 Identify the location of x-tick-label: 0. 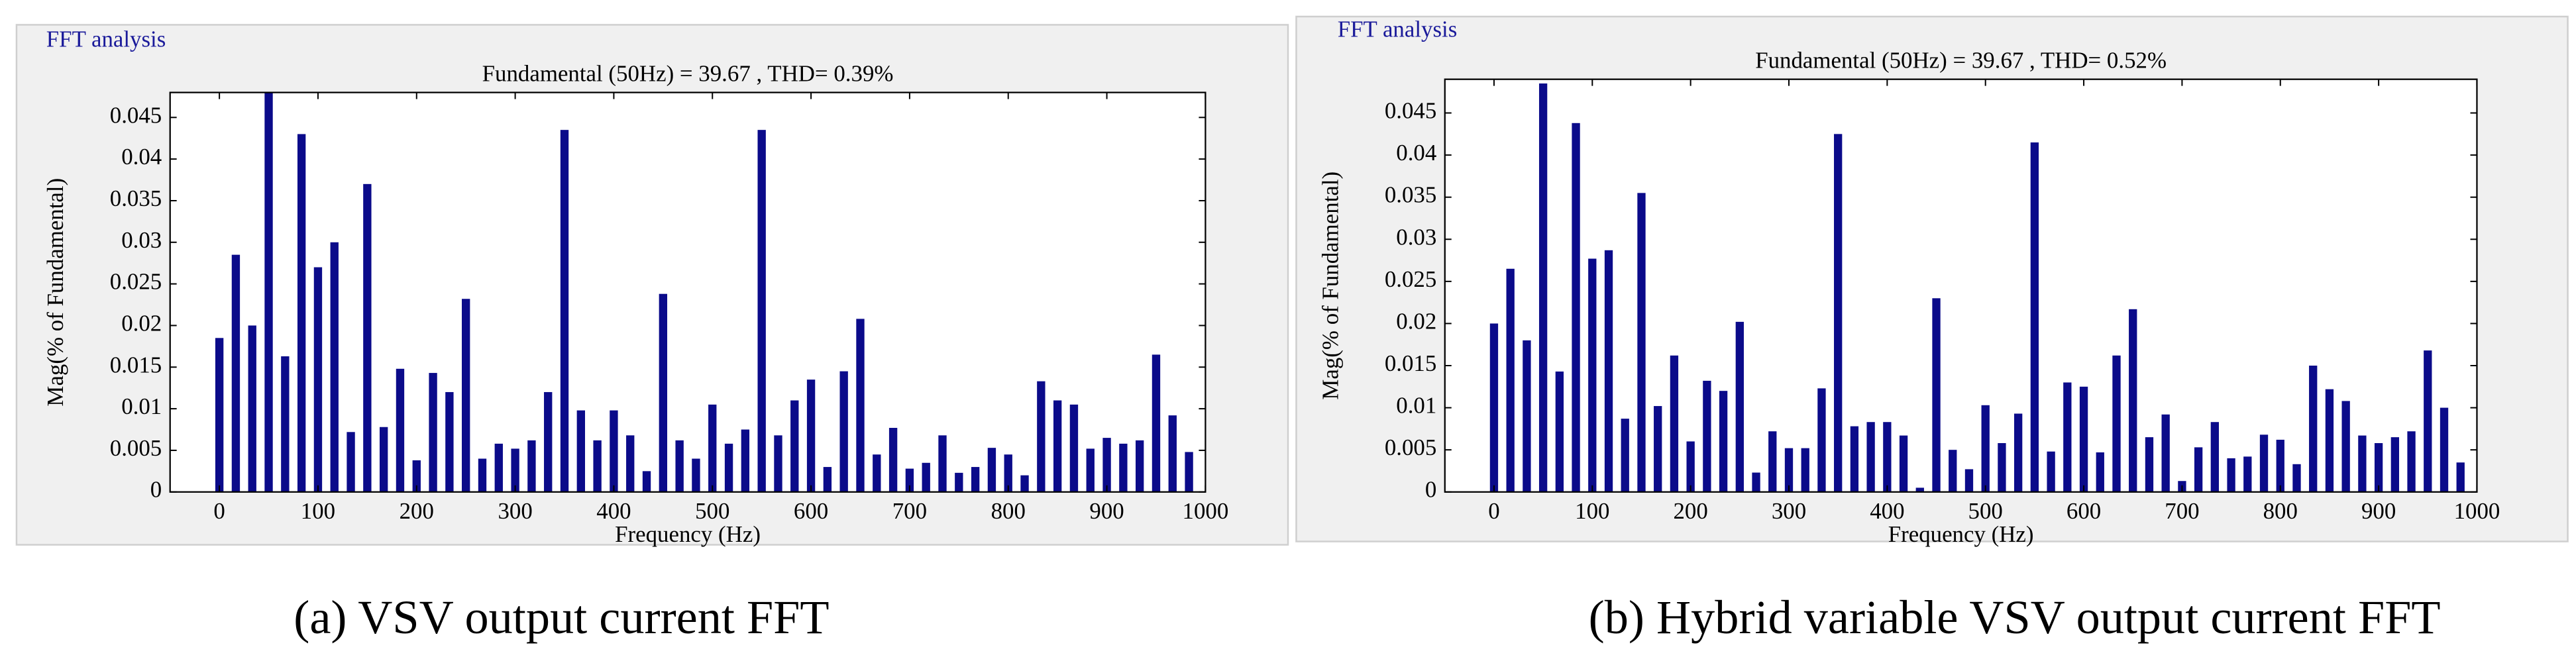
(1493, 511).